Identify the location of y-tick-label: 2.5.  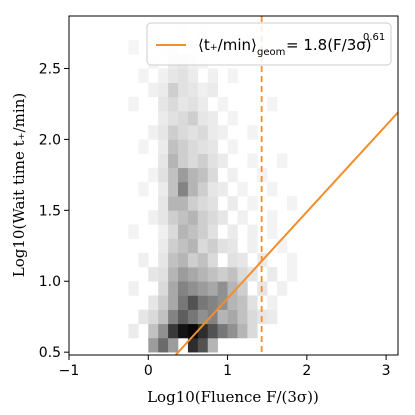
(50, 69).